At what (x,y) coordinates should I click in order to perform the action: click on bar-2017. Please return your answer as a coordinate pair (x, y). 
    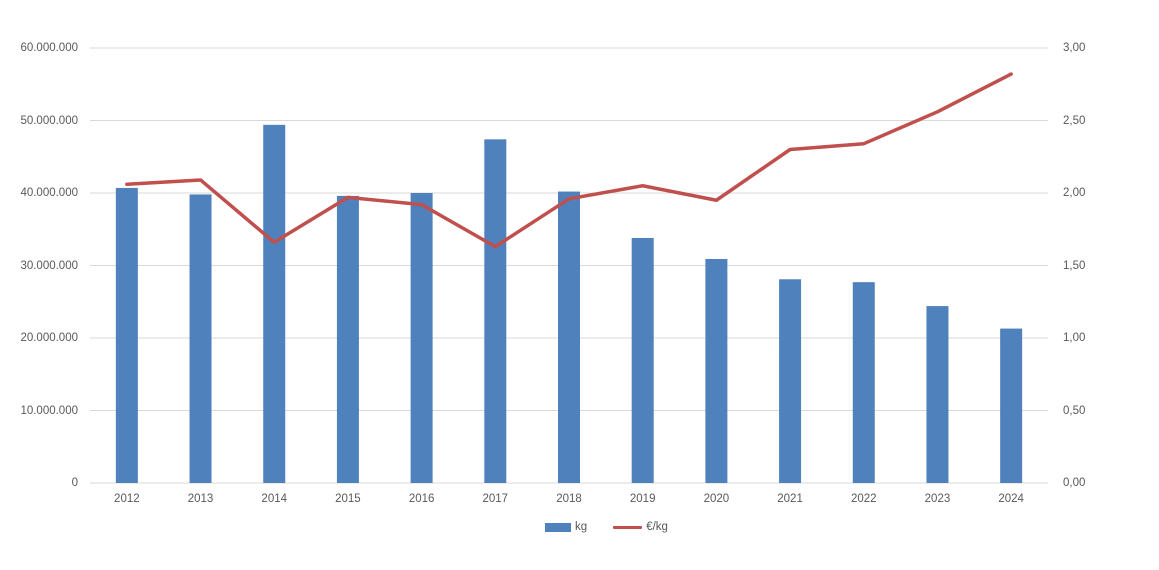
    Looking at the image, I should click on (495, 311).